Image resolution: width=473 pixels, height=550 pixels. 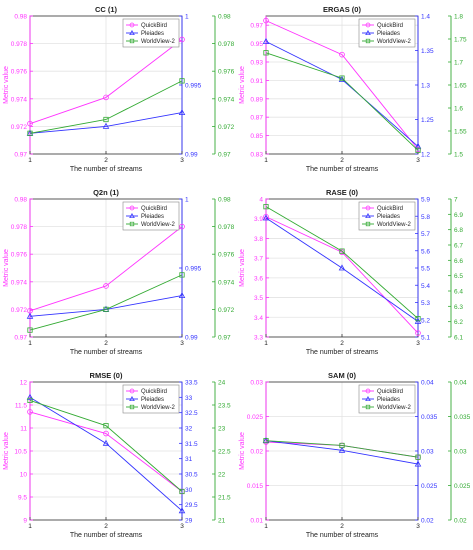 What do you see at coordinates (24, 383) in the screenshot?
I see `y-tick-label: 12` at bounding box center [24, 383].